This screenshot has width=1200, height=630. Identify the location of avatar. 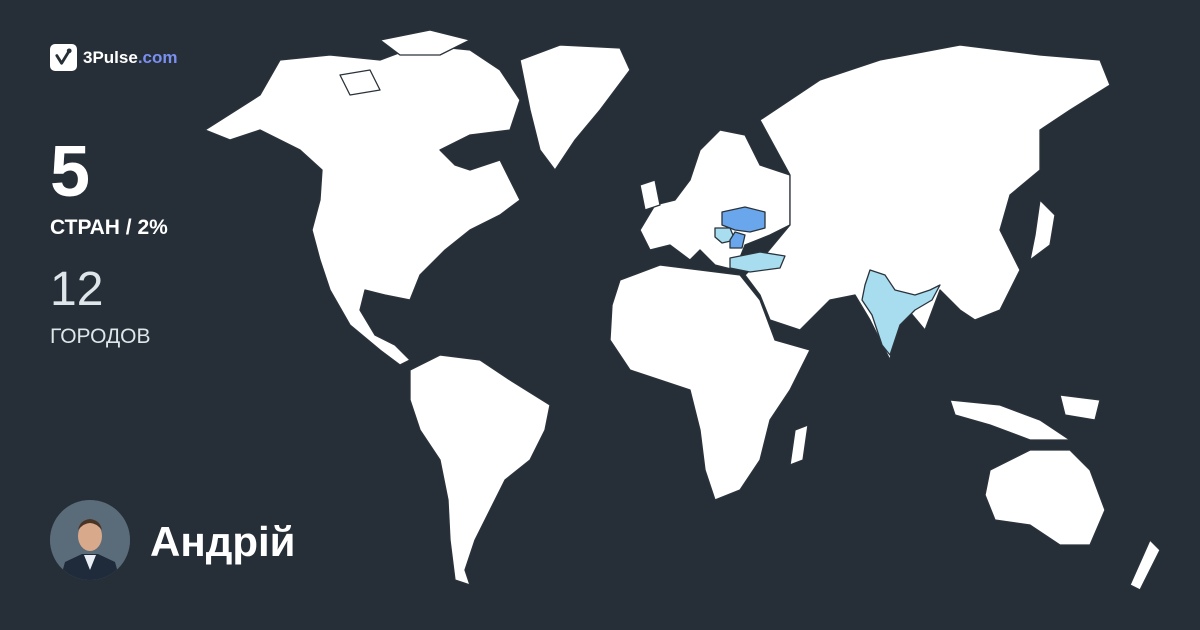
(90, 540).